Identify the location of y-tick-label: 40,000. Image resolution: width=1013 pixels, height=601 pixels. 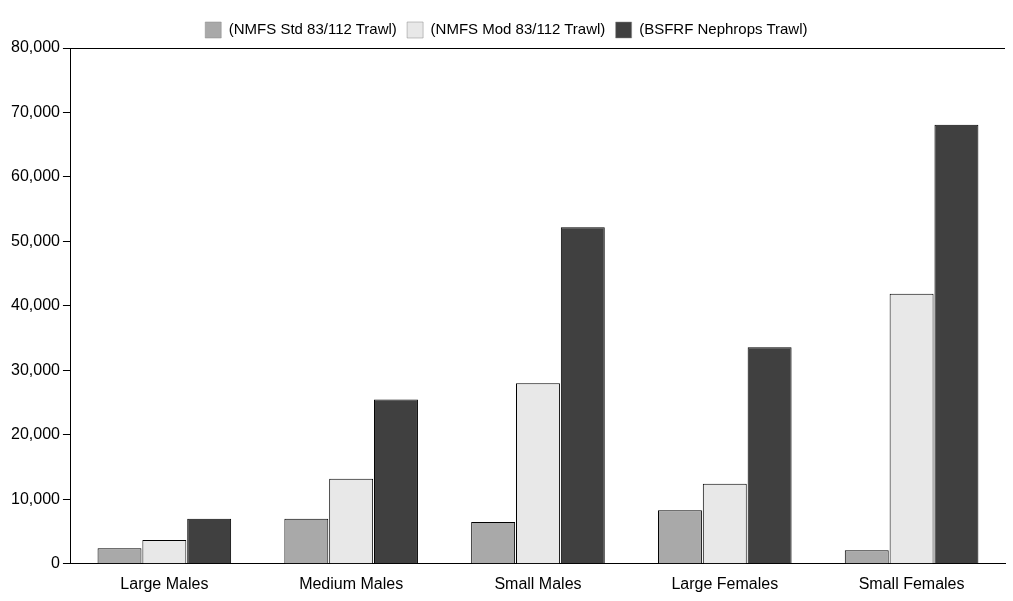
(36, 305).